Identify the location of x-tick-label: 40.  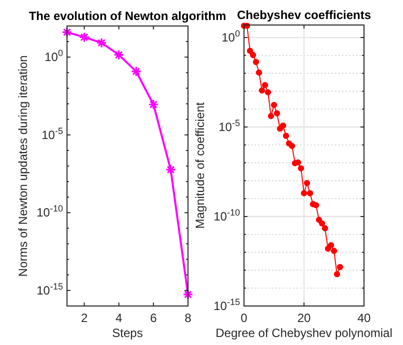
(364, 318).